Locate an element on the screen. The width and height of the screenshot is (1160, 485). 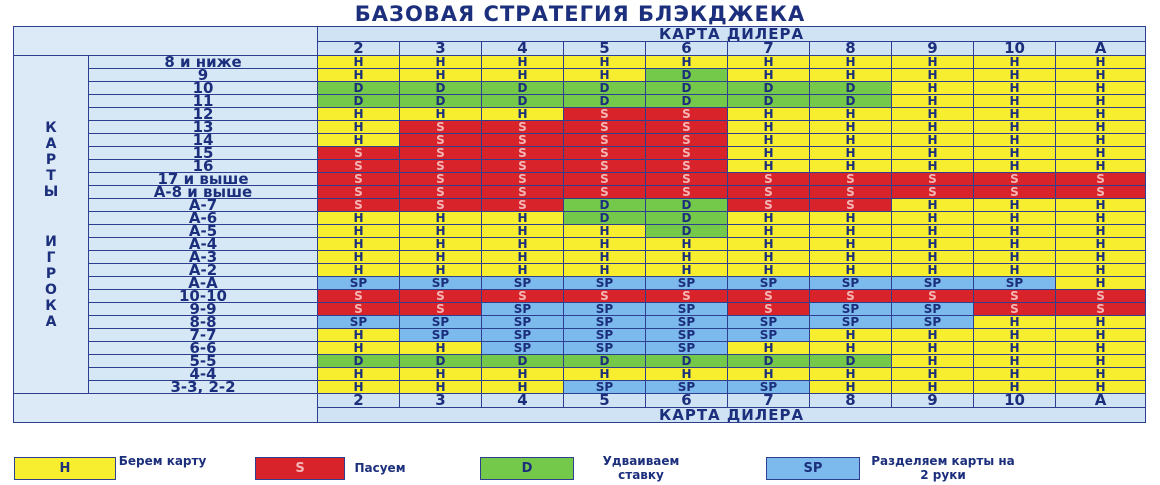
player-hand-label: 8 и ниже is located at coordinates (203, 62).